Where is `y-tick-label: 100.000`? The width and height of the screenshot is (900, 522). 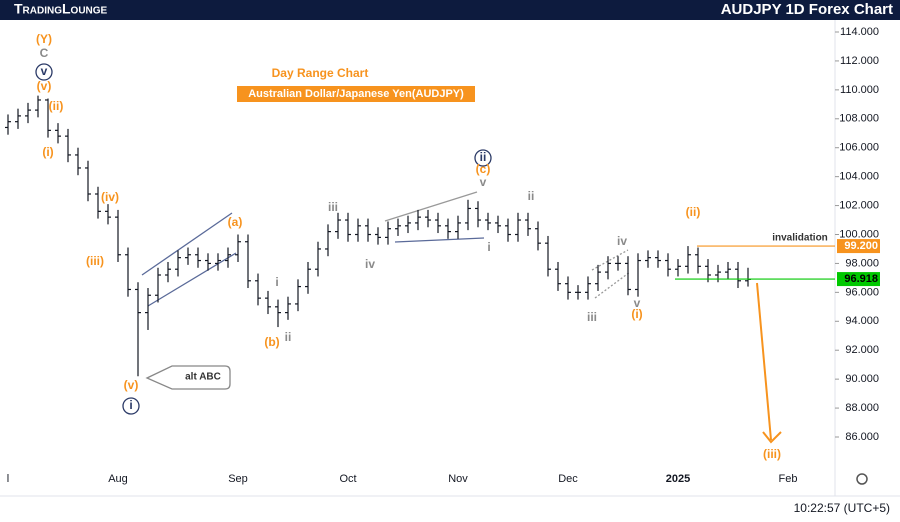 y-tick-label: 100.000 is located at coordinates (859, 234).